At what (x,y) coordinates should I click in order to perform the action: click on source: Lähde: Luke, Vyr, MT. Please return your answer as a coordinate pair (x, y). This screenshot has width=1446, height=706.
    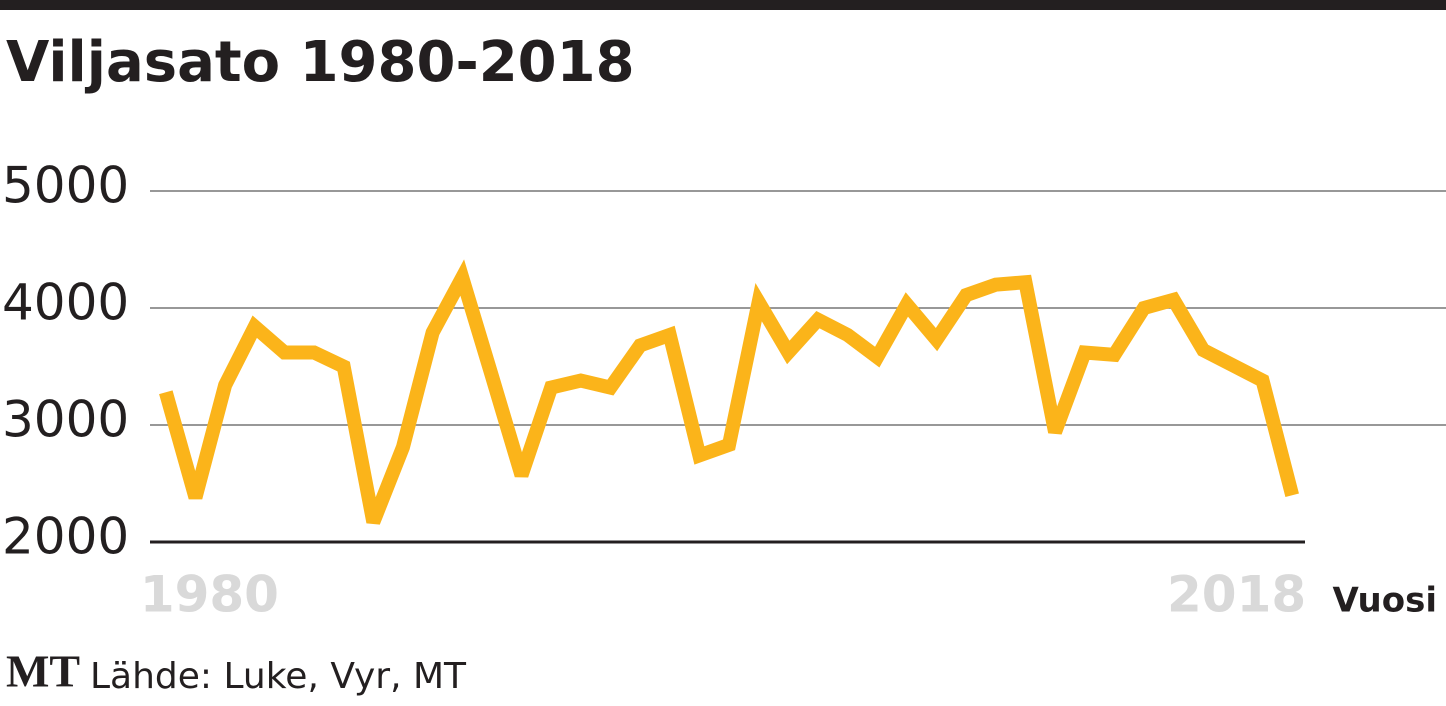
    Looking at the image, I should click on (278, 676).